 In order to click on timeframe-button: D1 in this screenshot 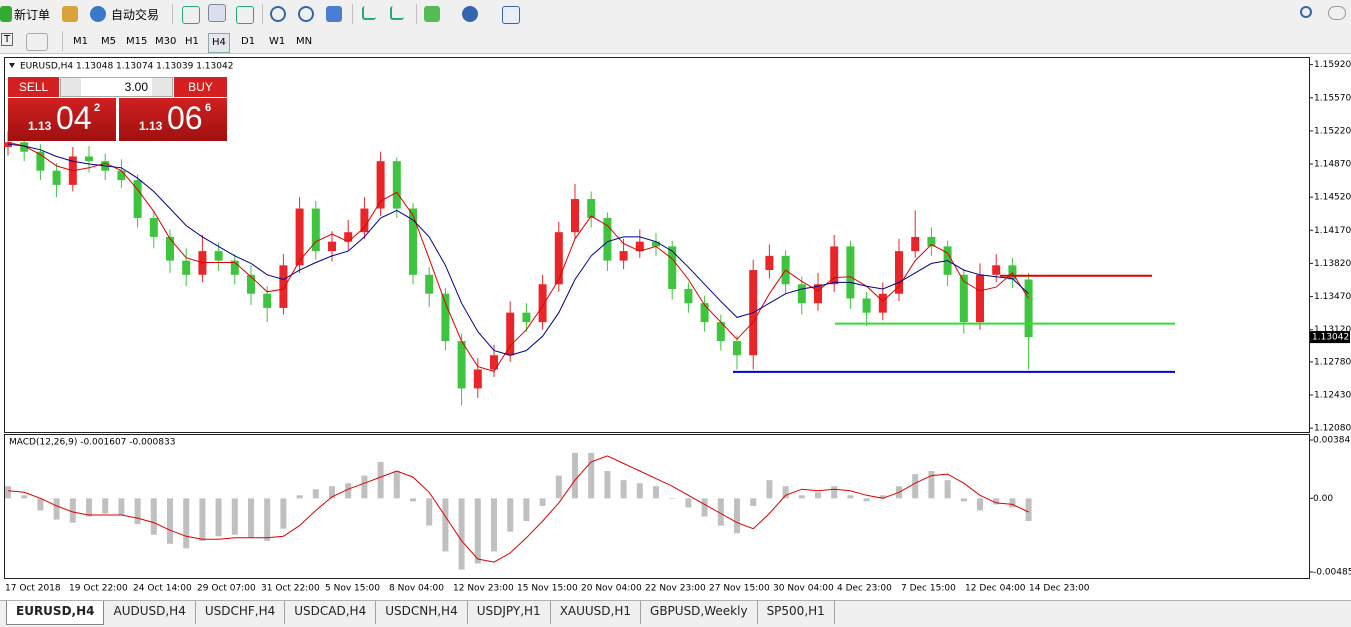, I will do `click(248, 41)`.